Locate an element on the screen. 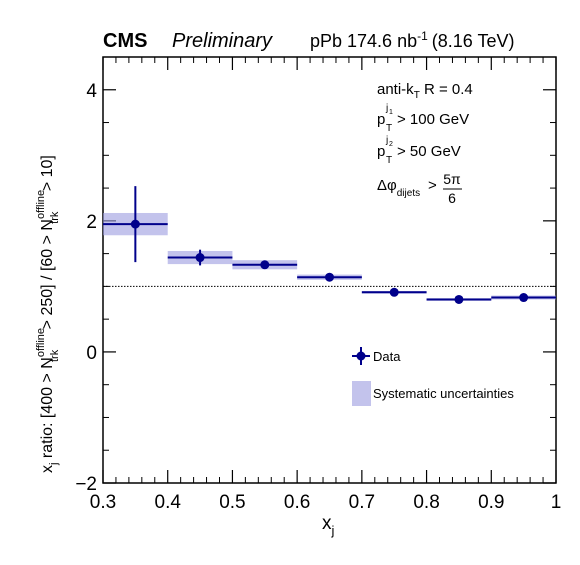 Image resolution: width=580 pixels, height=565 pixels. y-tick-label: 0 is located at coordinates (91, 353).